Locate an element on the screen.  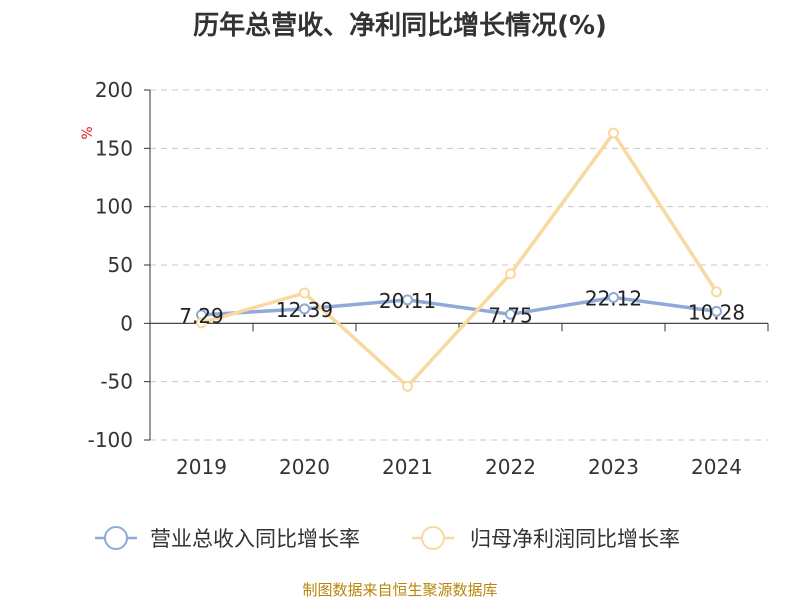
y-tick-label: -50 is located at coordinates (116, 382).